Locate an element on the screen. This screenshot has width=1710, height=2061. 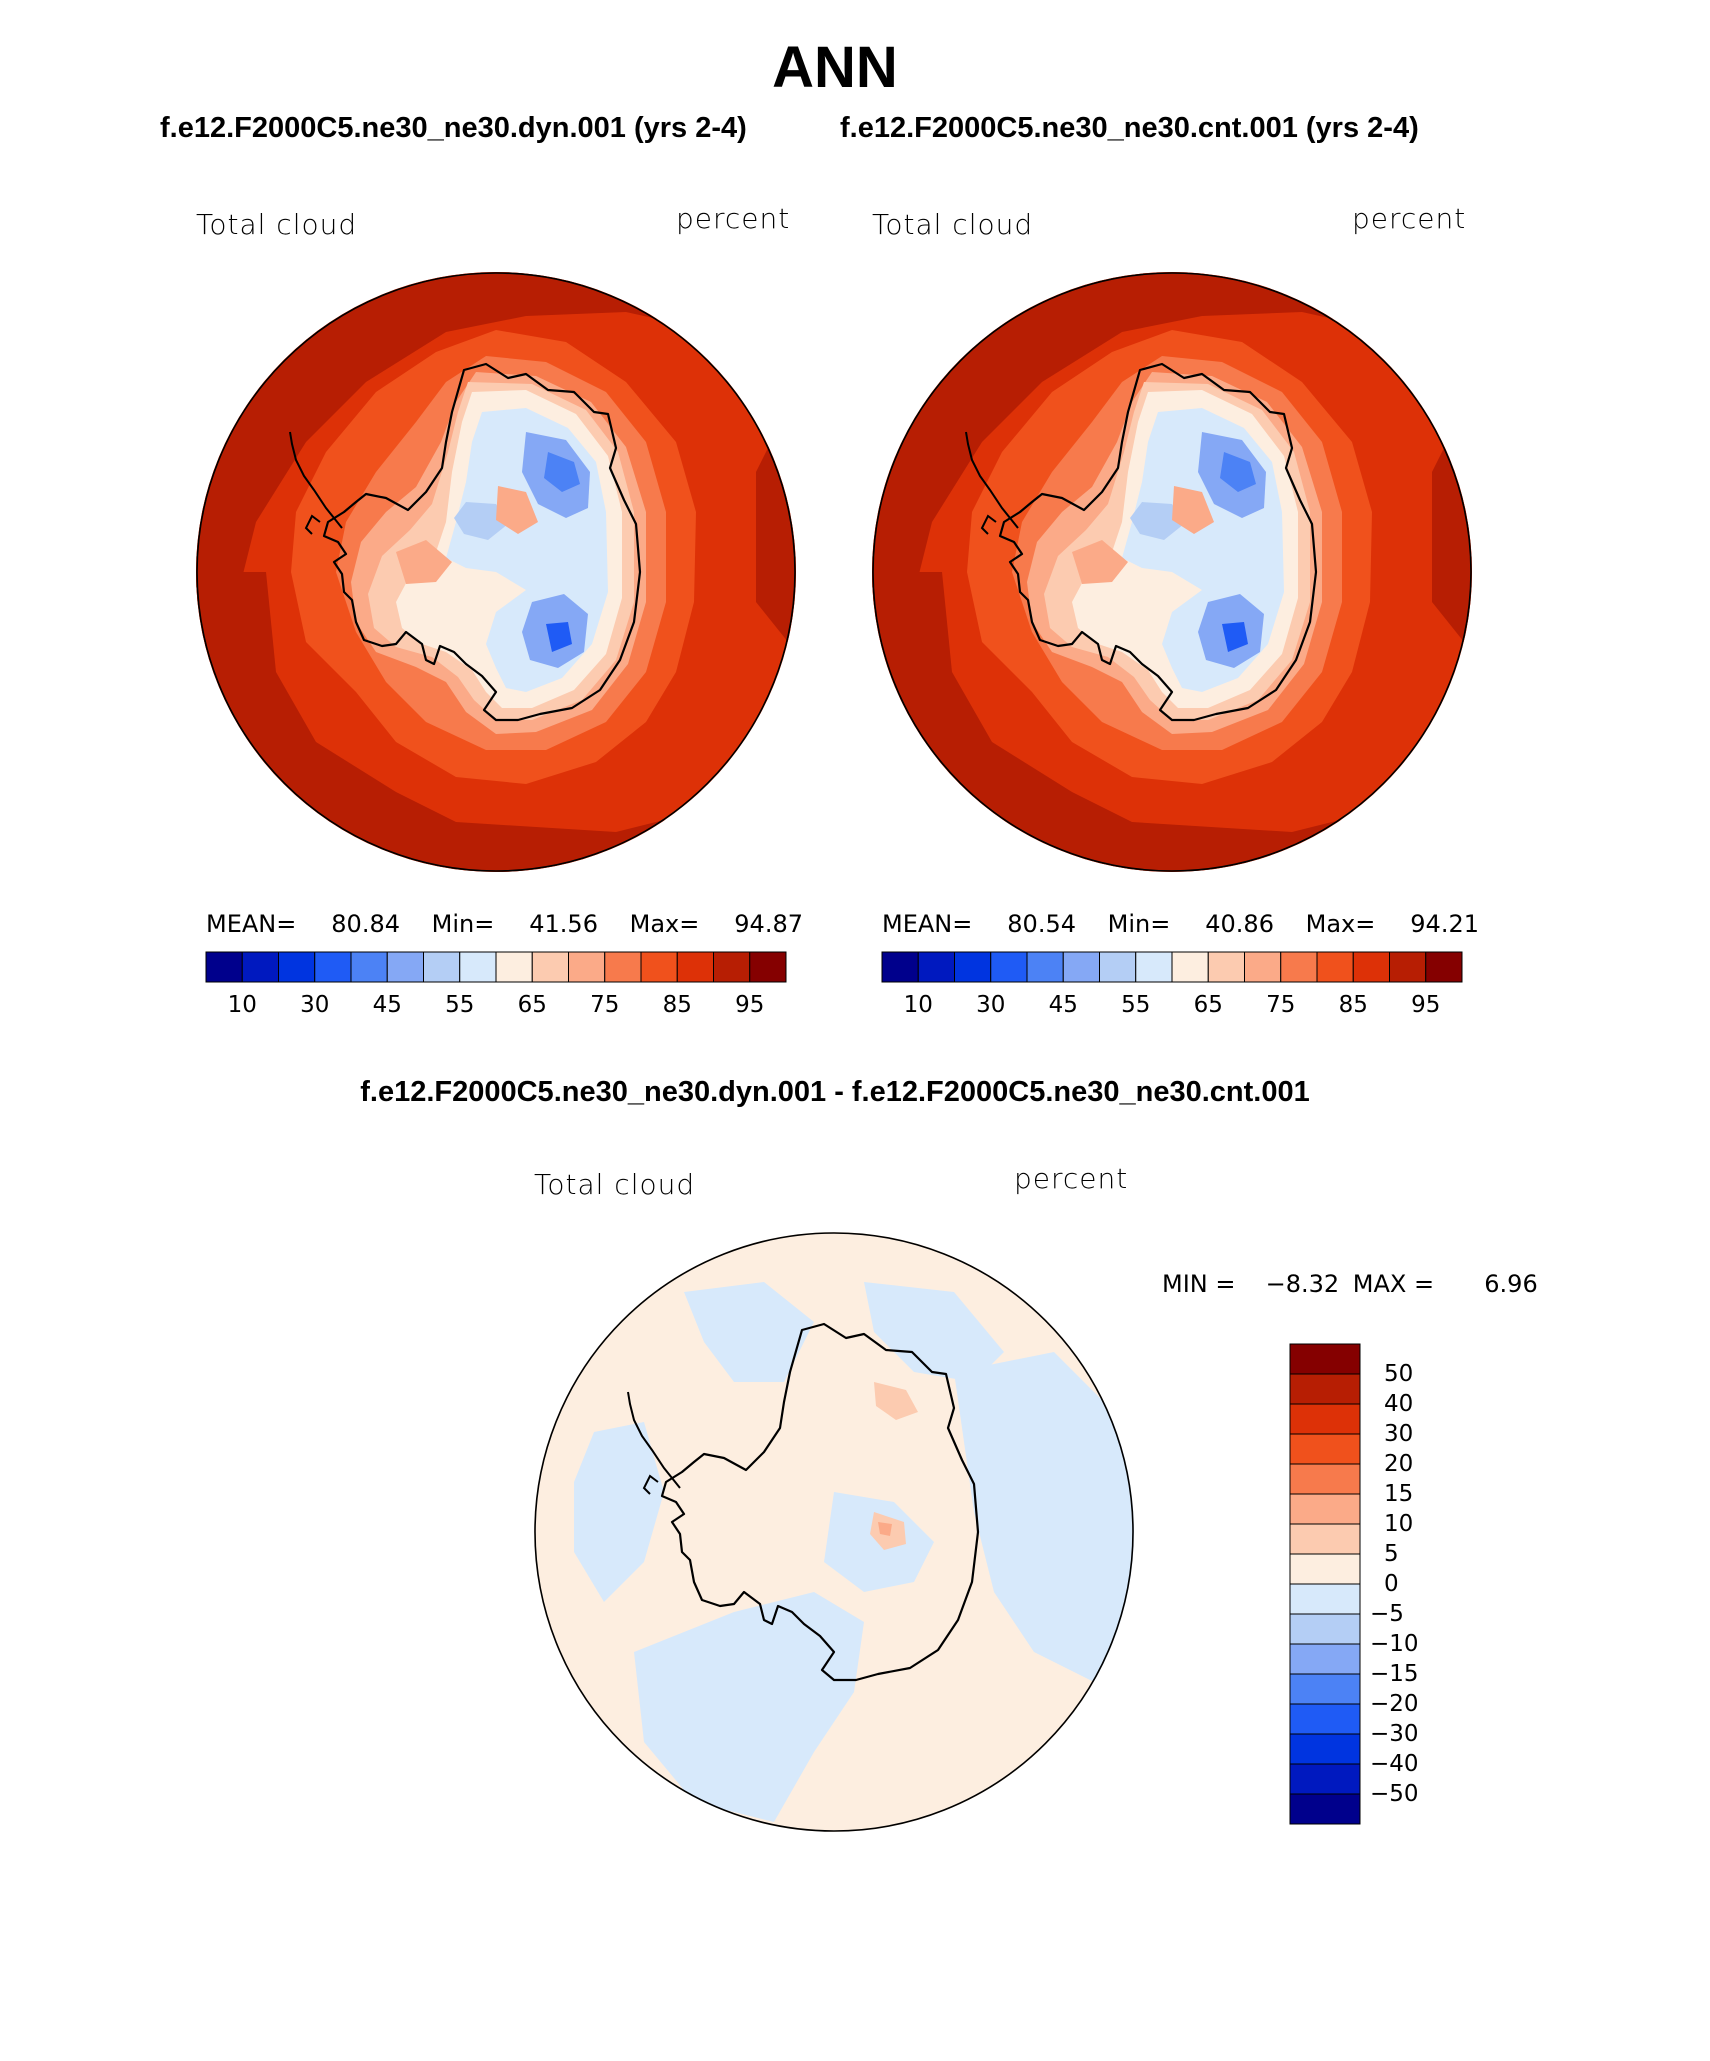
panel2-mean-value: 80.54 is located at coordinates (1041, 924).